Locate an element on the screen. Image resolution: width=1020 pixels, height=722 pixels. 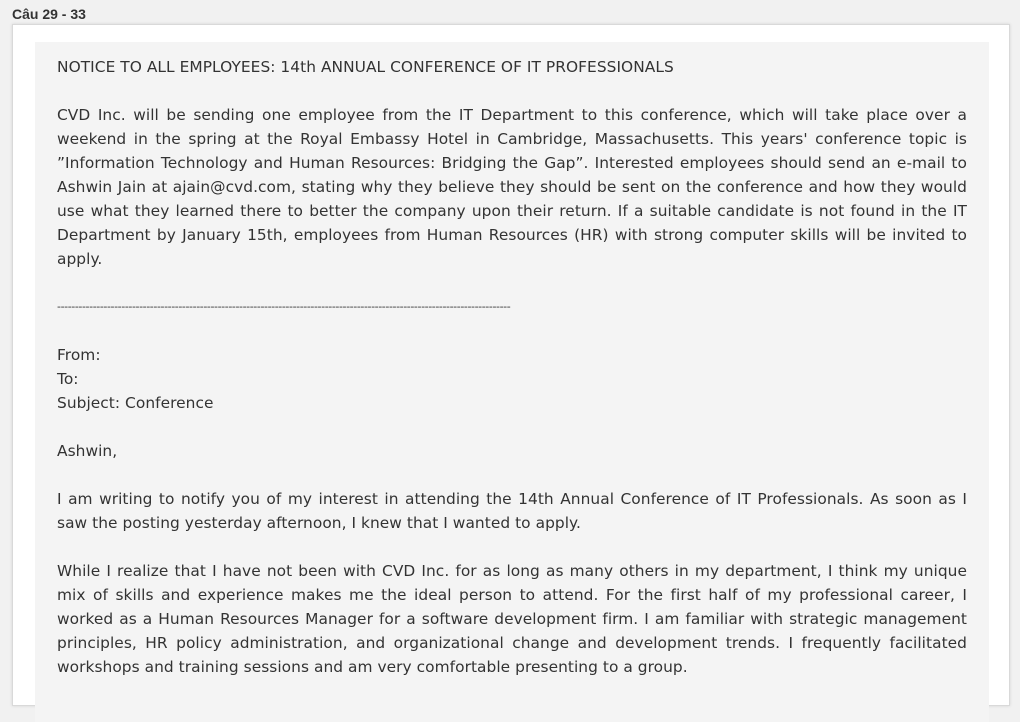
question-range-label: Câu 29 - 33 is located at coordinates (49, 14).